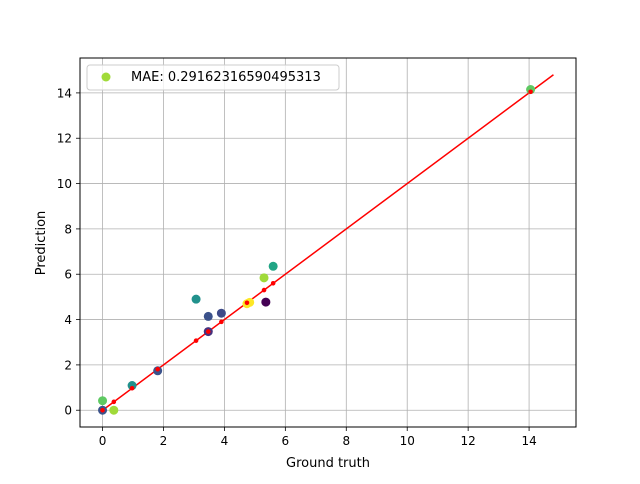  What do you see at coordinates (225, 441) in the screenshot?
I see `x-tick-label: 4` at bounding box center [225, 441].